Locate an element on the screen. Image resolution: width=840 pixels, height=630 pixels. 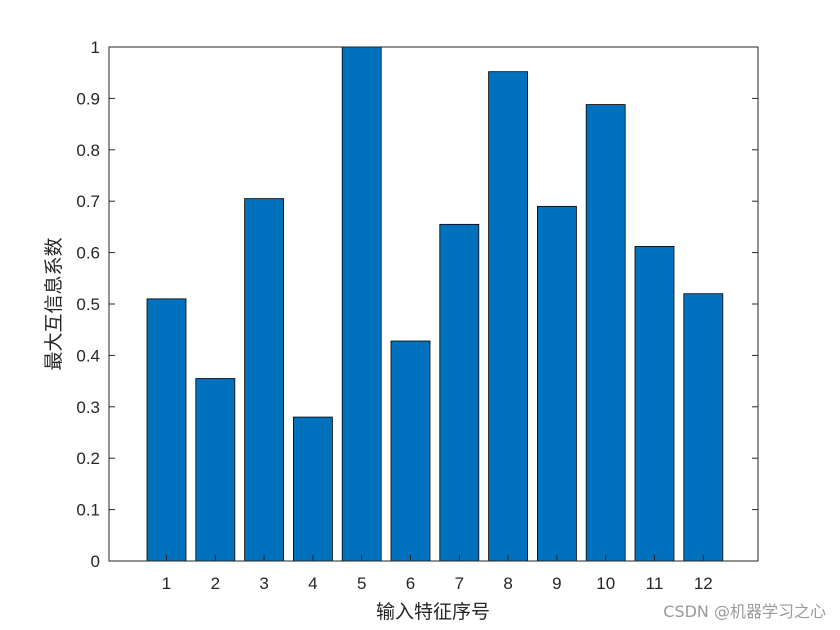
y-tick-label: 0.4 is located at coordinates (88, 355).